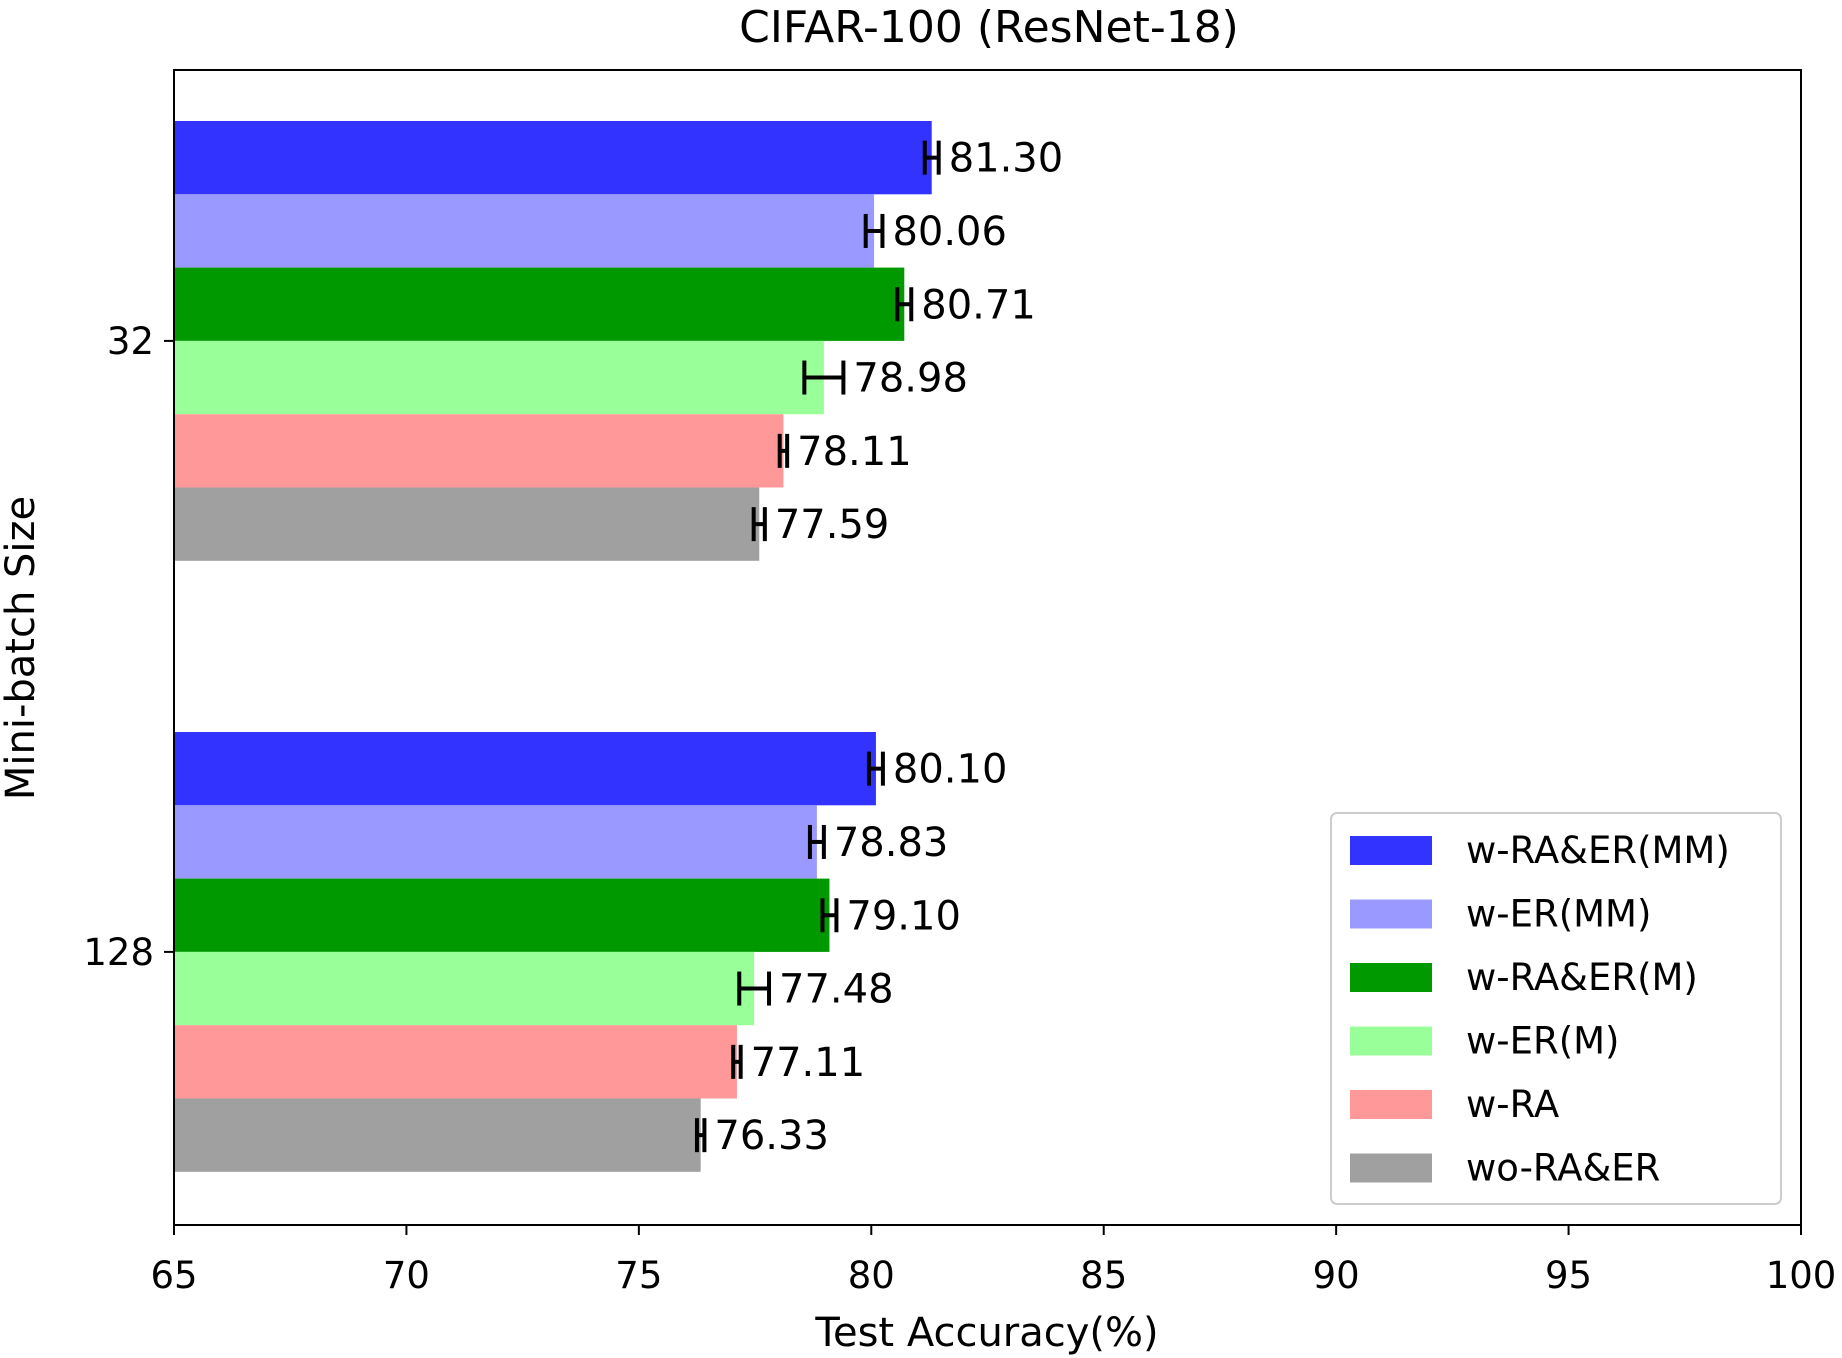  Describe the element at coordinates (989, 27) in the screenshot. I see `chart-title: CIFAR-100 (ResNet-18)` at that location.